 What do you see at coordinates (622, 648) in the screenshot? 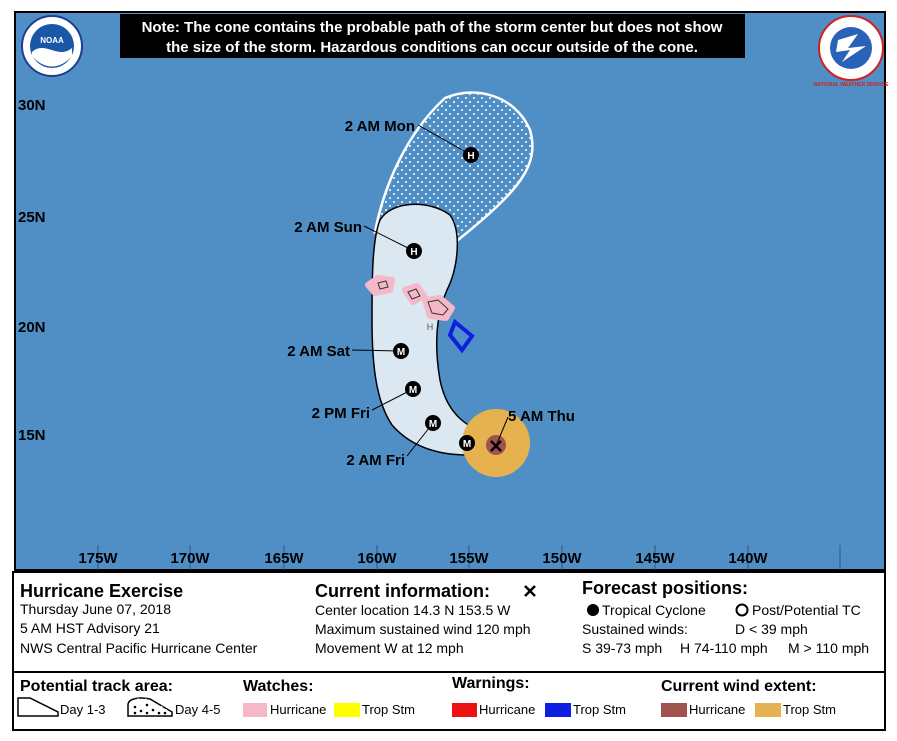
I see `forecast-item: S 39-73 mph` at bounding box center [622, 648].